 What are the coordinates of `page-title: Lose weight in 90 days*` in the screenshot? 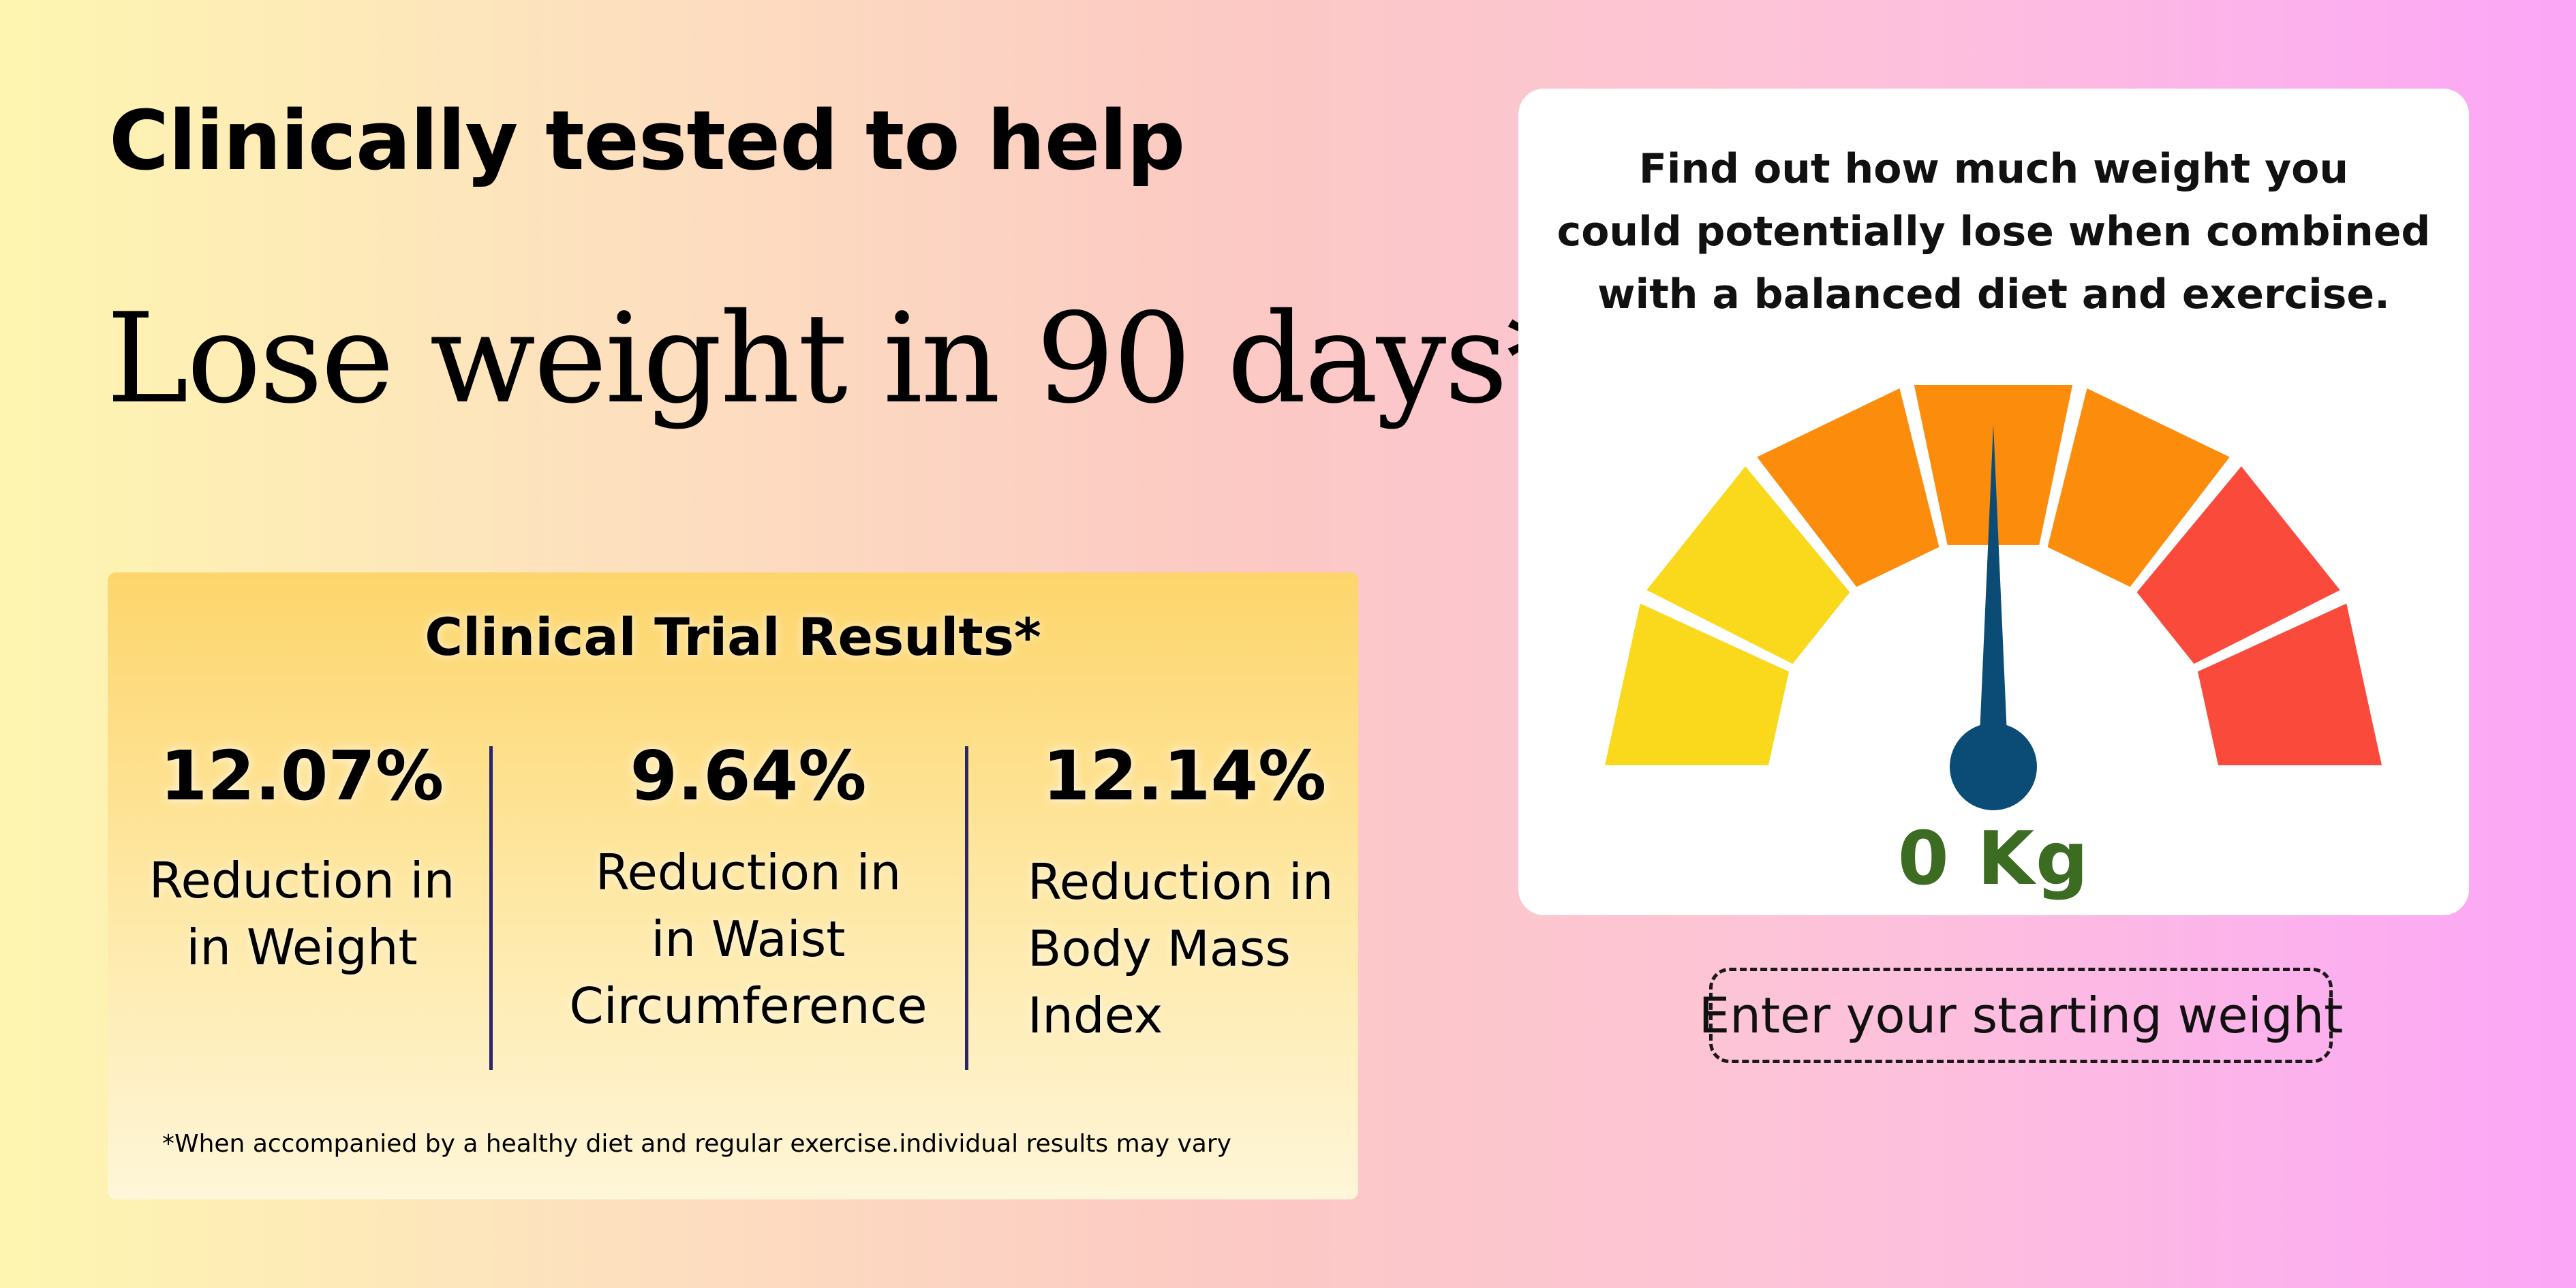 It's located at (837, 358).